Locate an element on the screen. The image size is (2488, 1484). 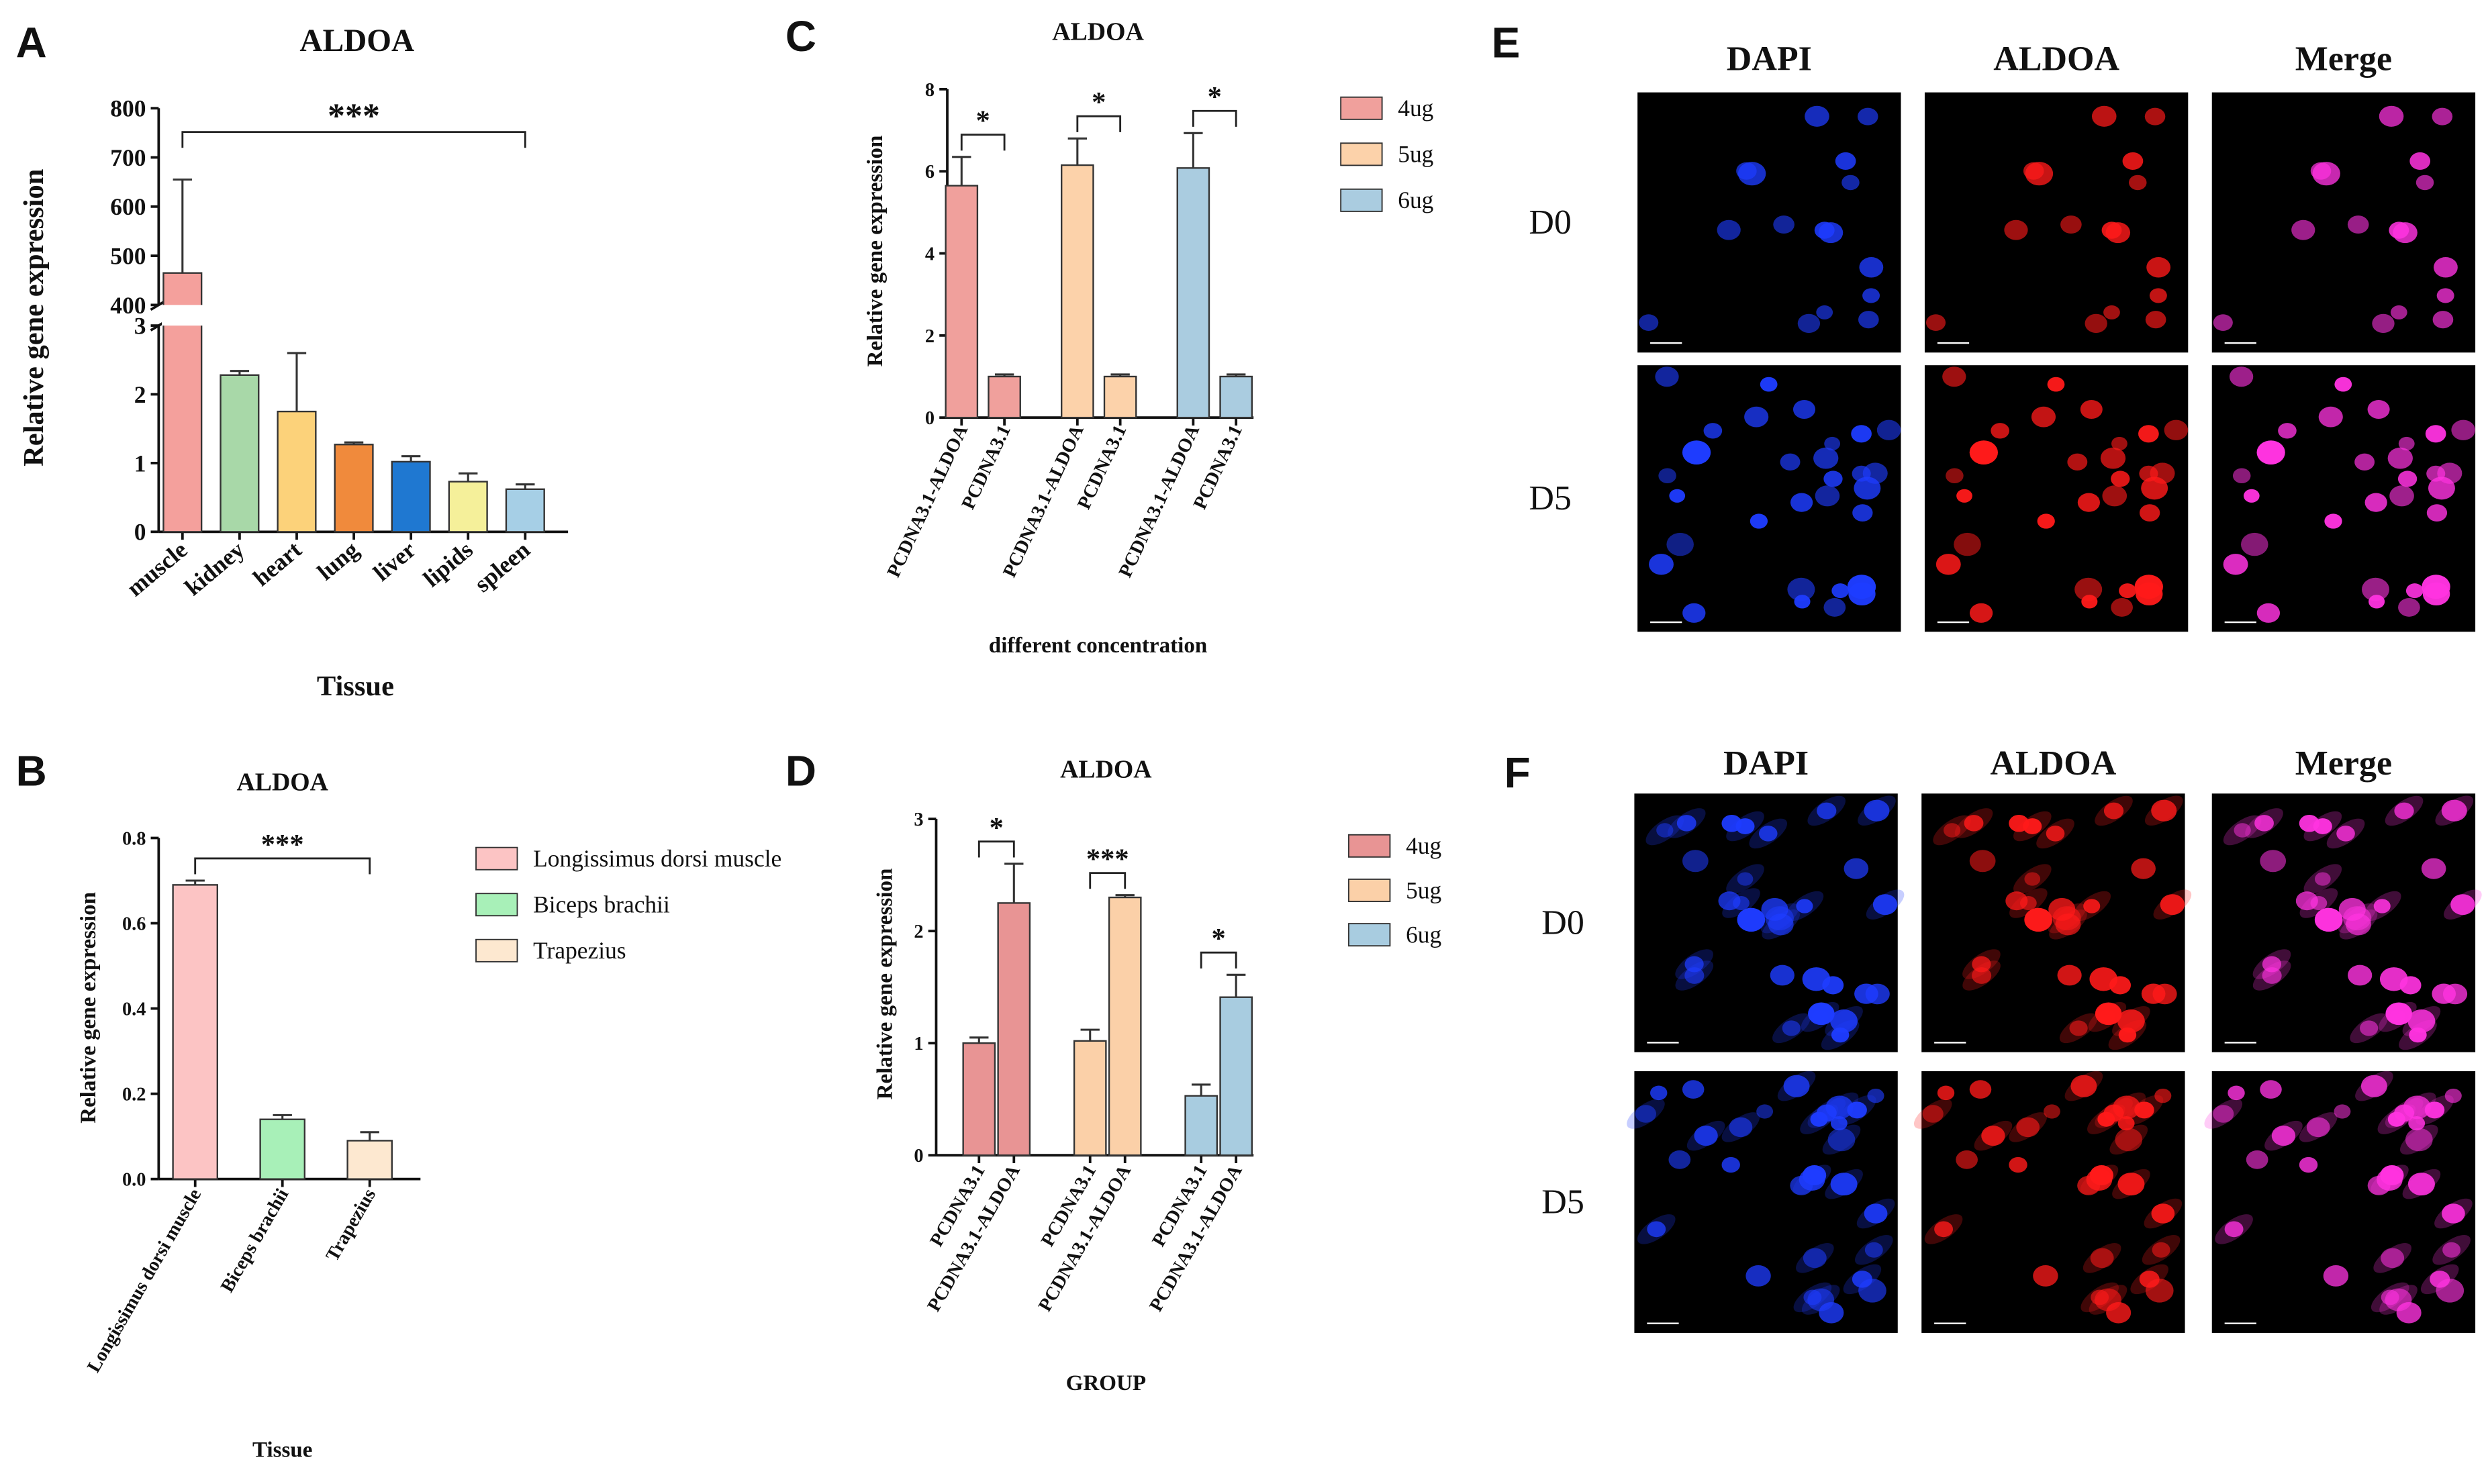
panel-letter: D is located at coordinates (800, 771).